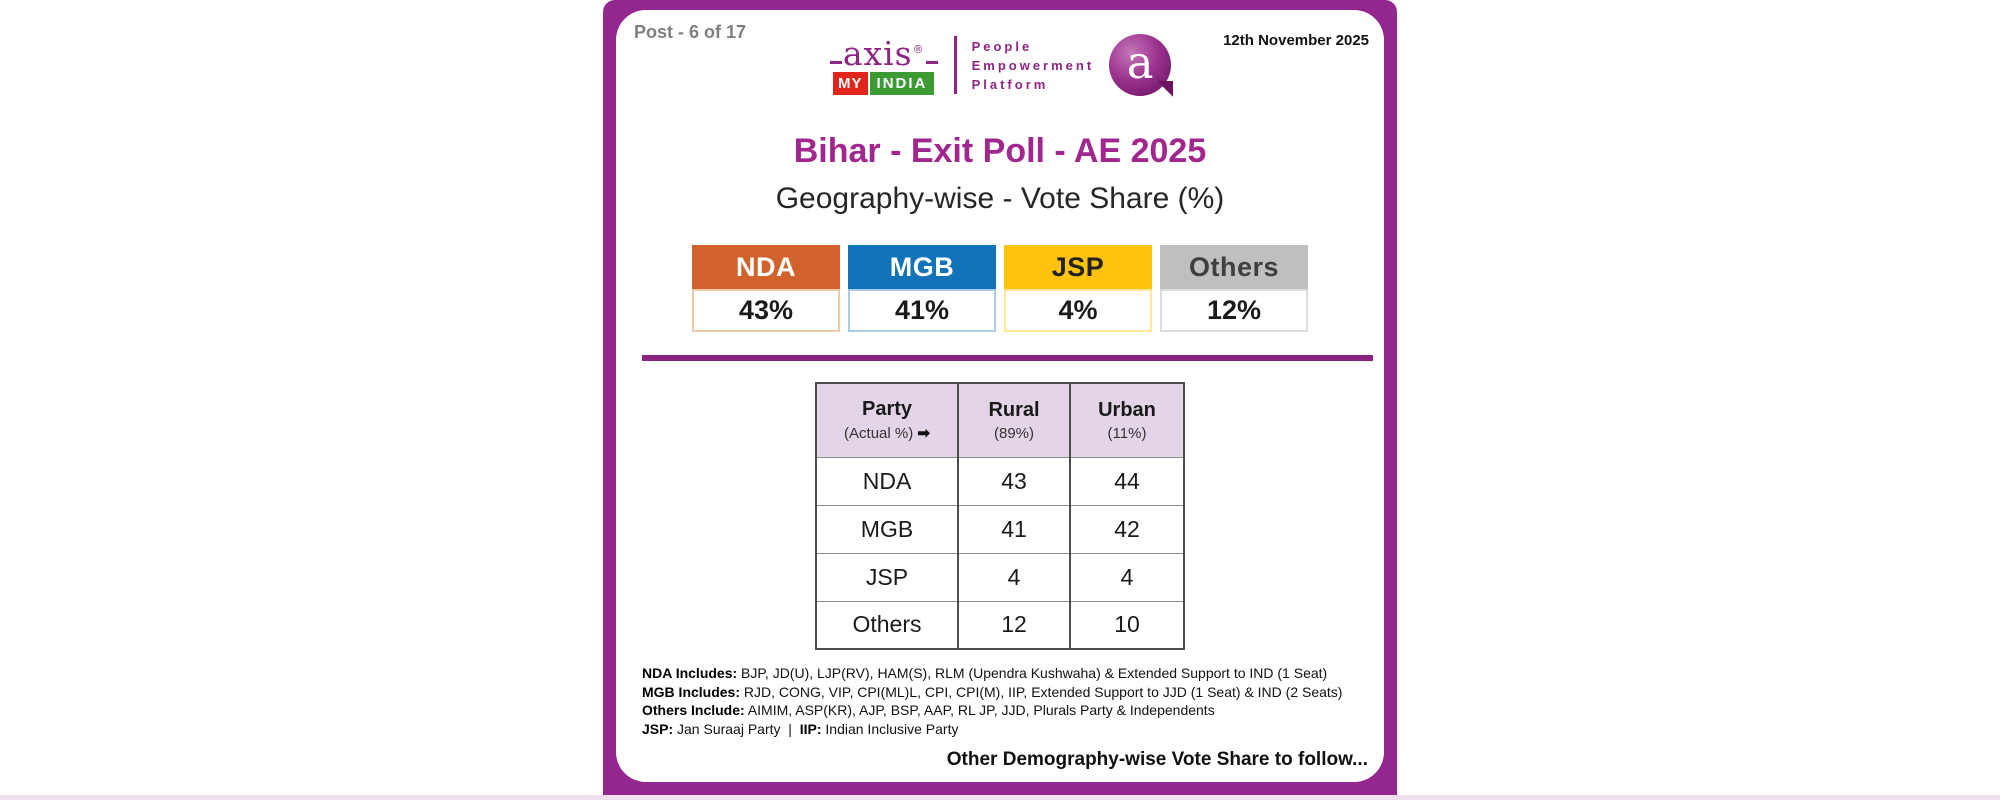  I want to click on registered-mark: ®, so click(918, 49).